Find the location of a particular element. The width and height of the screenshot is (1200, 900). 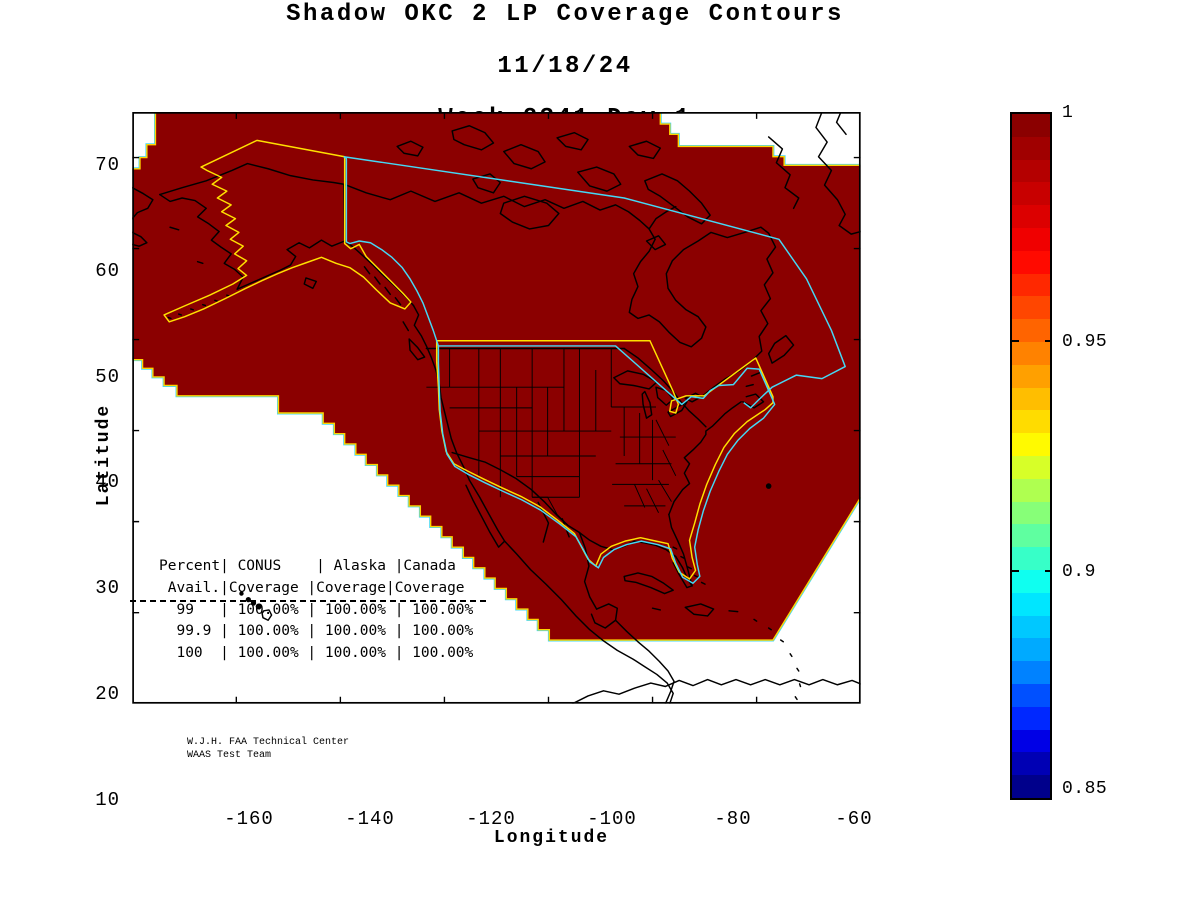

colorbar-tick-label: 1 is located at coordinates (1068, 113).